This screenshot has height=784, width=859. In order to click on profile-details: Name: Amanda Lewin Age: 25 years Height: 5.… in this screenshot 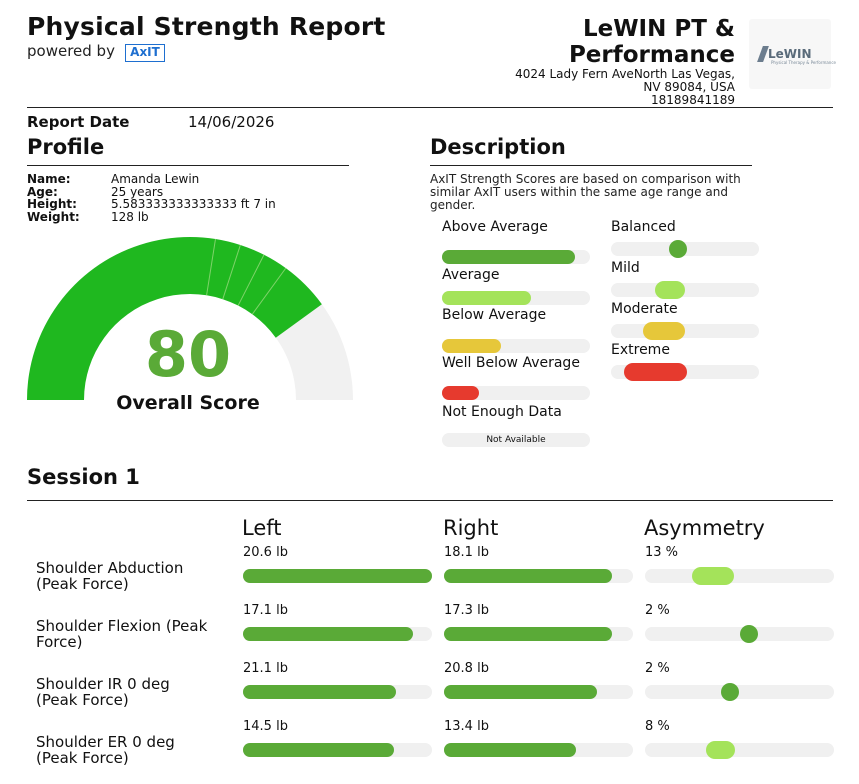, I will do `click(151, 198)`.